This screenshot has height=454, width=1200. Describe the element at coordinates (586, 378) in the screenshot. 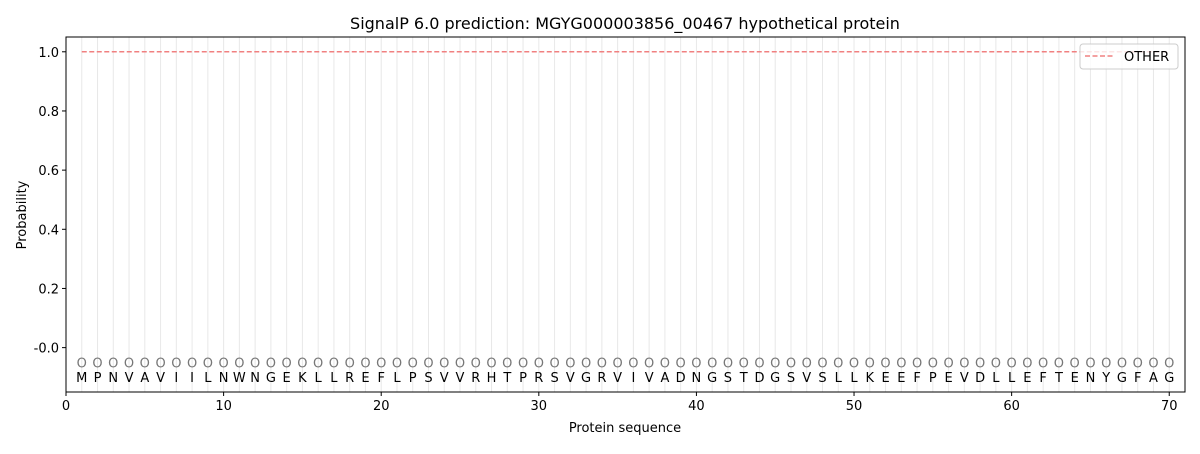

I see `residue-label: G` at that location.